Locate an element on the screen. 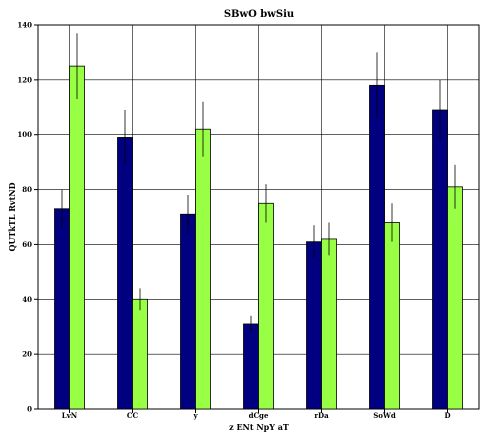 The image size is (490, 441). x-tick-label: D is located at coordinates (447, 415).